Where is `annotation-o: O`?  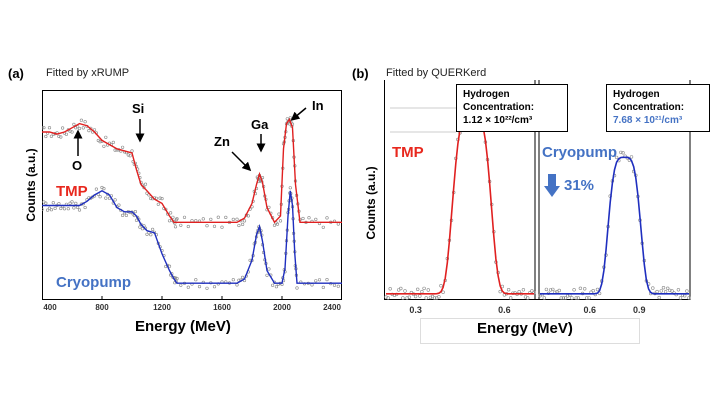 annotation-o: O is located at coordinates (77, 165).